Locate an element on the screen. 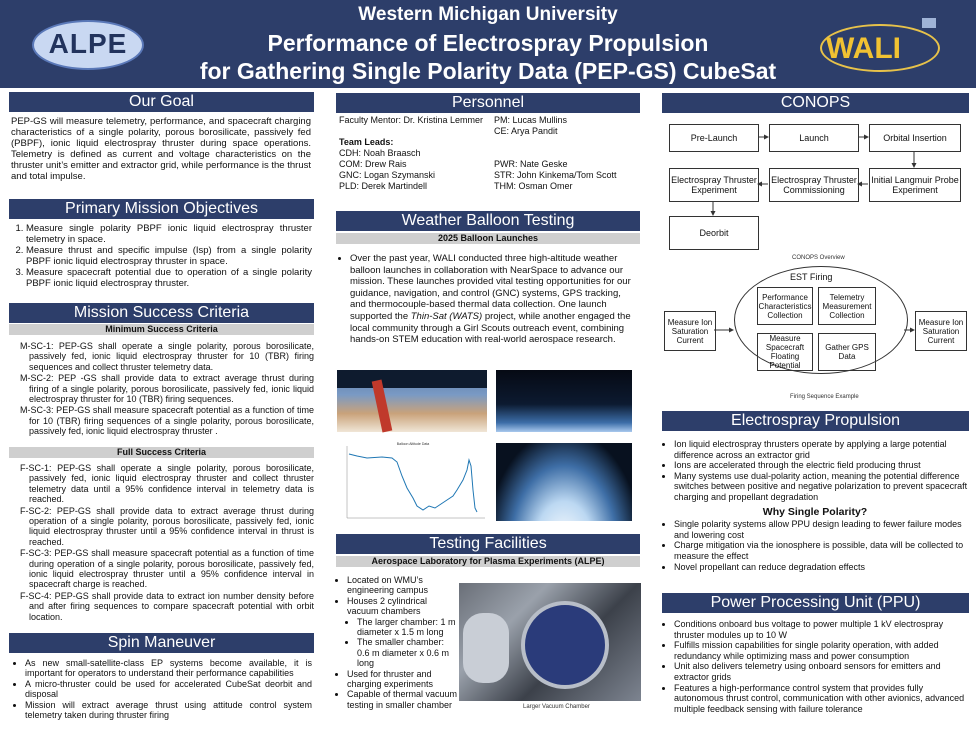  ion-current-right-box: Measure Ion Saturation Current is located at coordinates (941, 331).